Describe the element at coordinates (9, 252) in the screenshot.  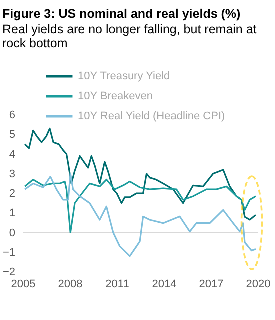
I see `y-tick-label: −1` at that location.